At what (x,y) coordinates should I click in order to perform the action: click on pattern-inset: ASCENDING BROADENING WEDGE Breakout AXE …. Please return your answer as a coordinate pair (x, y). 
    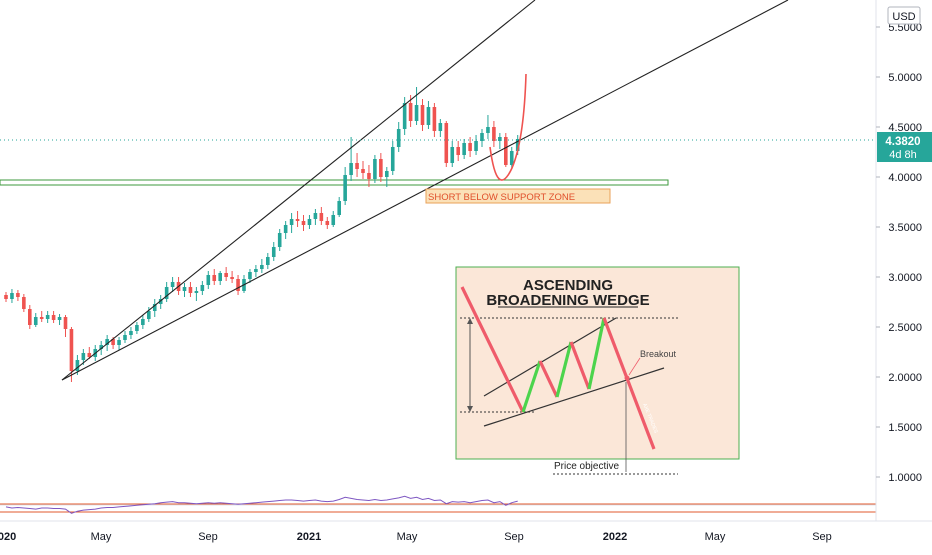
    Looking at the image, I should click on (597, 369).